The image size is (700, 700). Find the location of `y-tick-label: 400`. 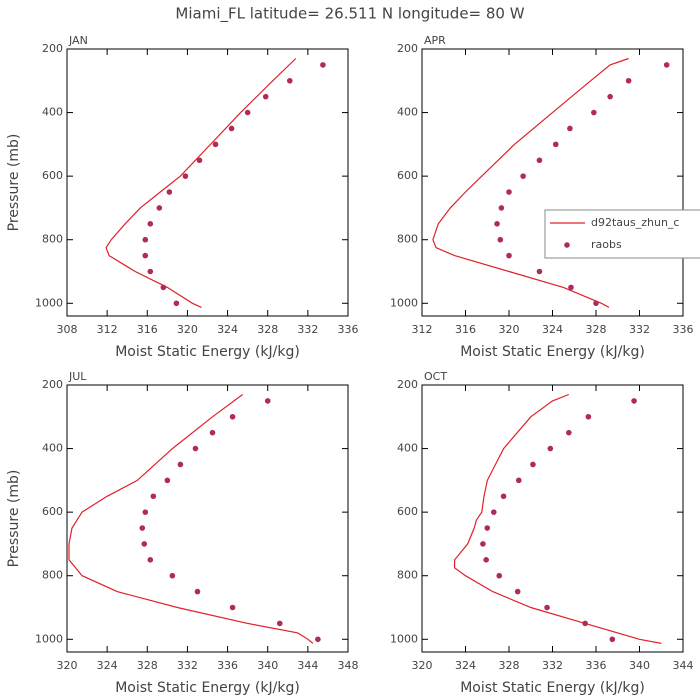

y-tick-label: 400 is located at coordinates (407, 112).